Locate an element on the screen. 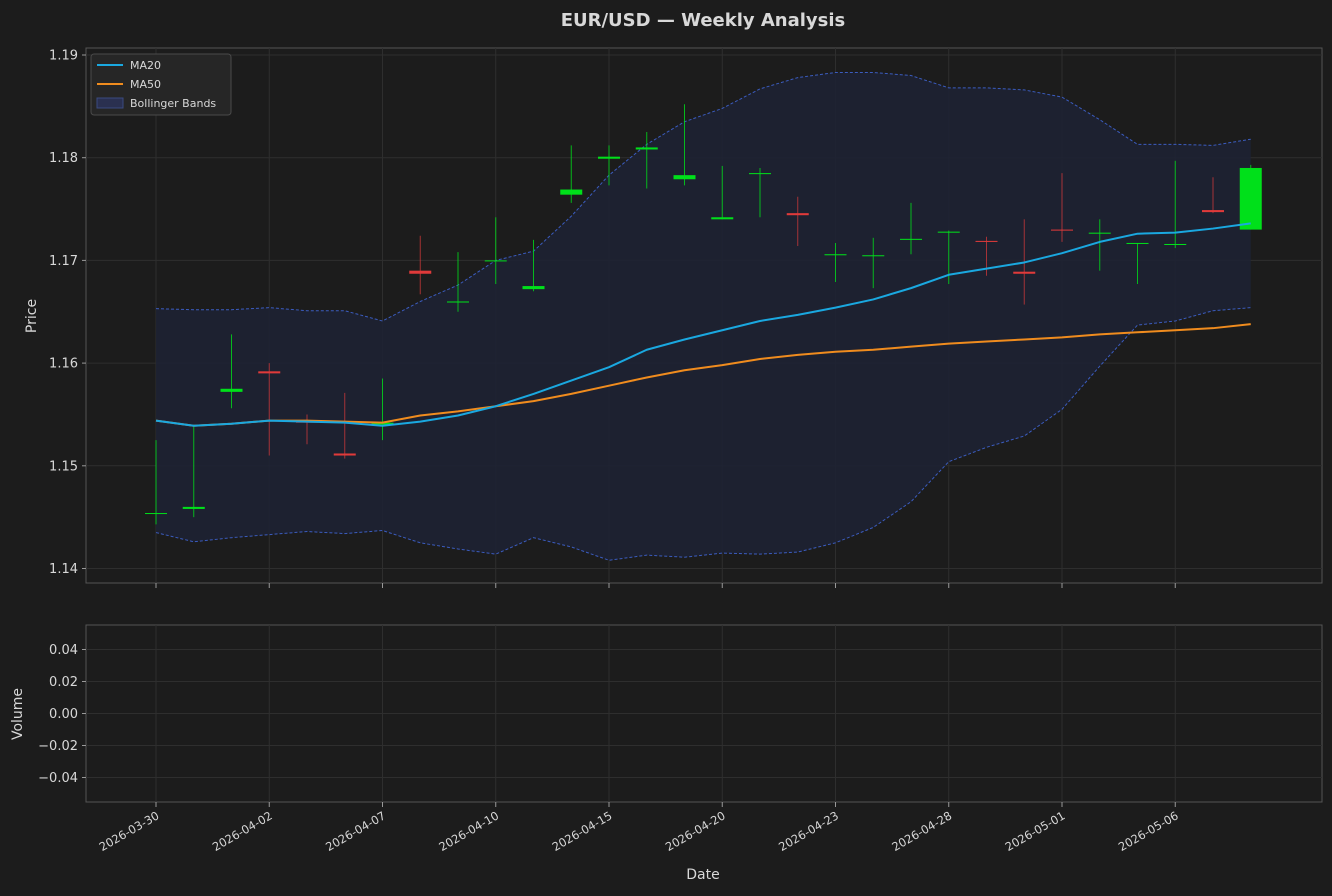 This screenshot has width=1332, height=896. volume-y-tick-label: 0.00 is located at coordinates (63, 714).